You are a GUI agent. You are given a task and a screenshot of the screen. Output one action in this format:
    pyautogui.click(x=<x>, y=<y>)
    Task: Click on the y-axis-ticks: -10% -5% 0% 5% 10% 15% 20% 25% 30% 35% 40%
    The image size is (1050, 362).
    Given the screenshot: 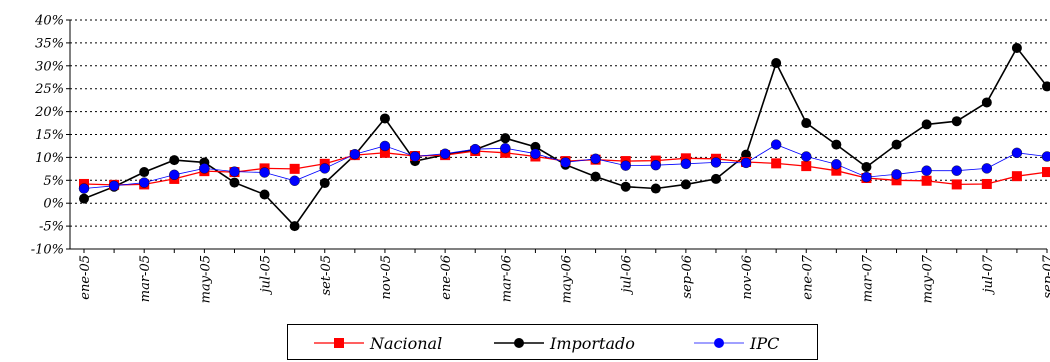 What is the action you would take?
    pyautogui.click(x=50, y=136)
    